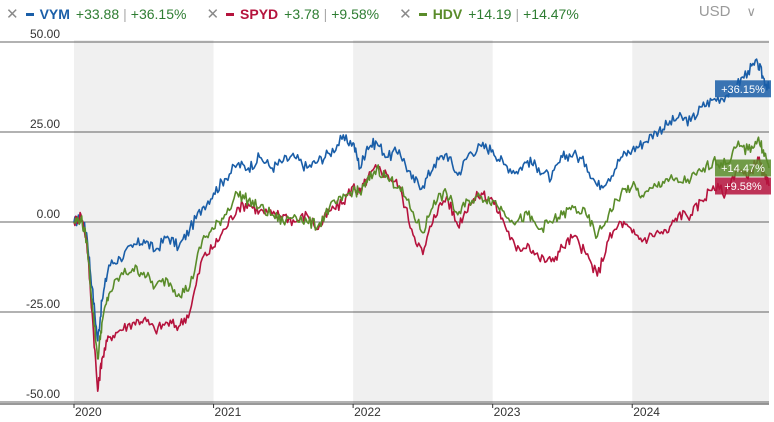  What do you see at coordinates (646, 412) in the screenshot?
I see `x-tick-label: 2024` at bounding box center [646, 412].